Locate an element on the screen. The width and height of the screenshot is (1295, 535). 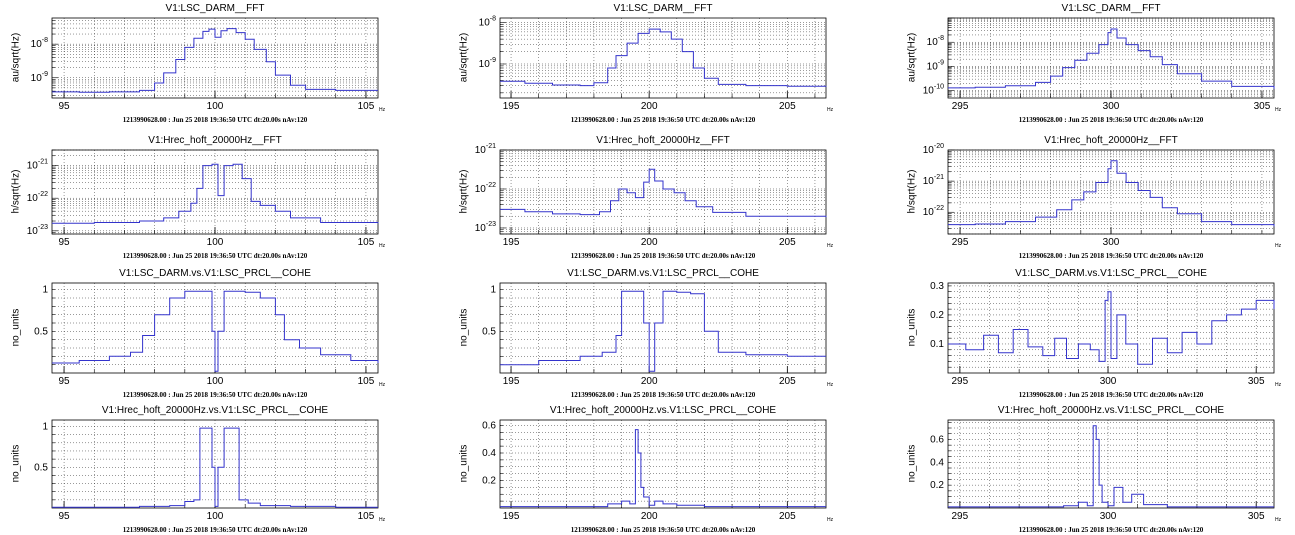
x-tick-label: 300 is located at coordinates (1108, 381).